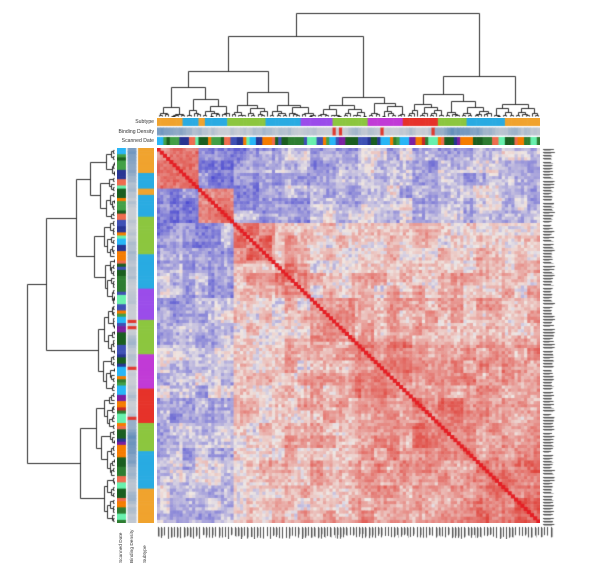 This screenshot has width=616, height=576. Describe the element at coordinates (135, 335) in the screenshot. I see `row-annotation-tracks` at that location.